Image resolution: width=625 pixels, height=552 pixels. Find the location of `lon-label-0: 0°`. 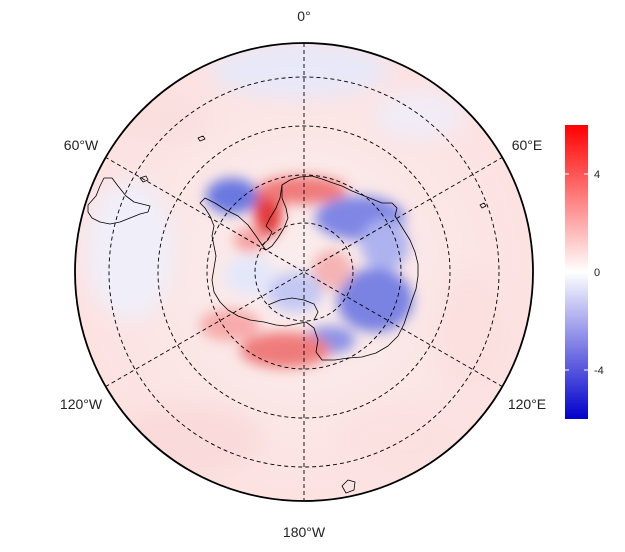

lon-label-0: 0° is located at coordinates (303, 16).